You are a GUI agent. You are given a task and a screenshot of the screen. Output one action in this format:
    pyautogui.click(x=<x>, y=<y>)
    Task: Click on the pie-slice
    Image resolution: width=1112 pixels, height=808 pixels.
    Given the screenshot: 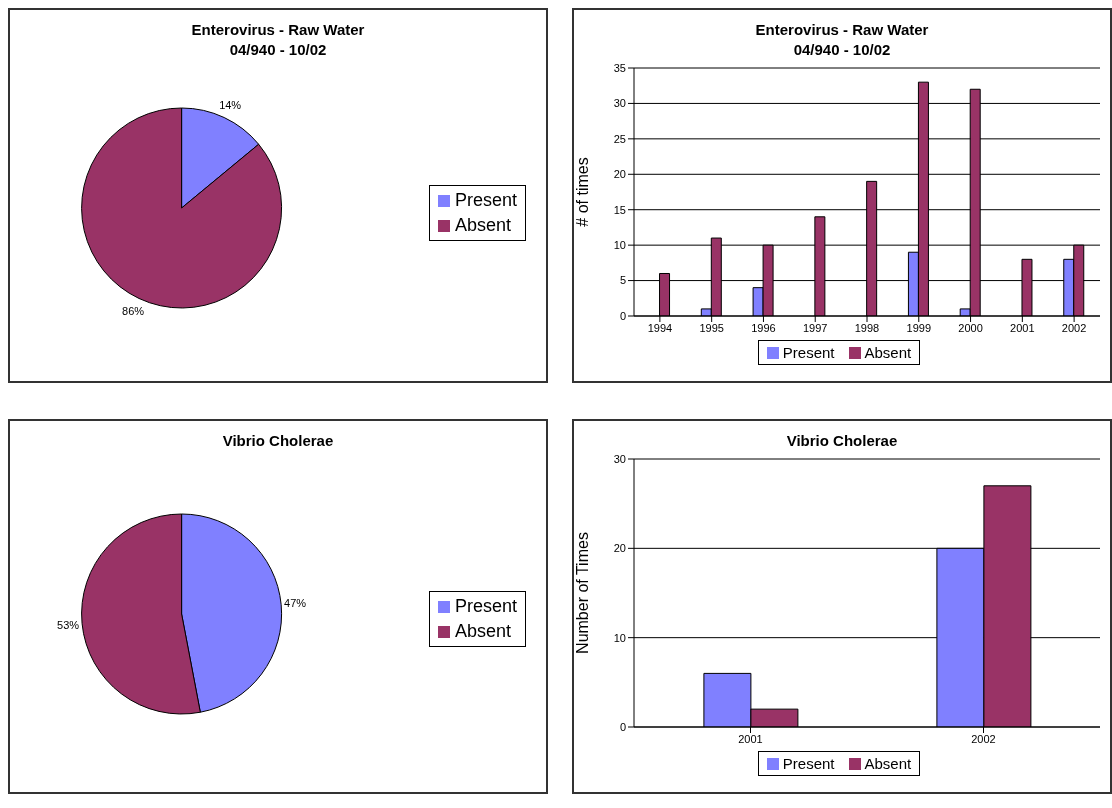 What is the action you would take?
    pyautogui.click(x=181, y=208)
    